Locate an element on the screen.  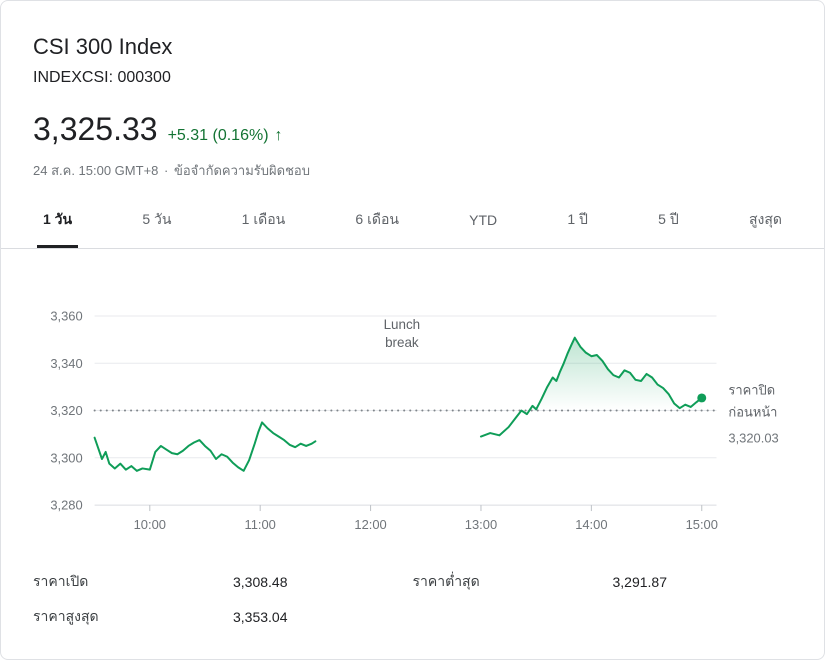
stat-high-label: ราคาสูงสุด is located at coordinates (66, 615).